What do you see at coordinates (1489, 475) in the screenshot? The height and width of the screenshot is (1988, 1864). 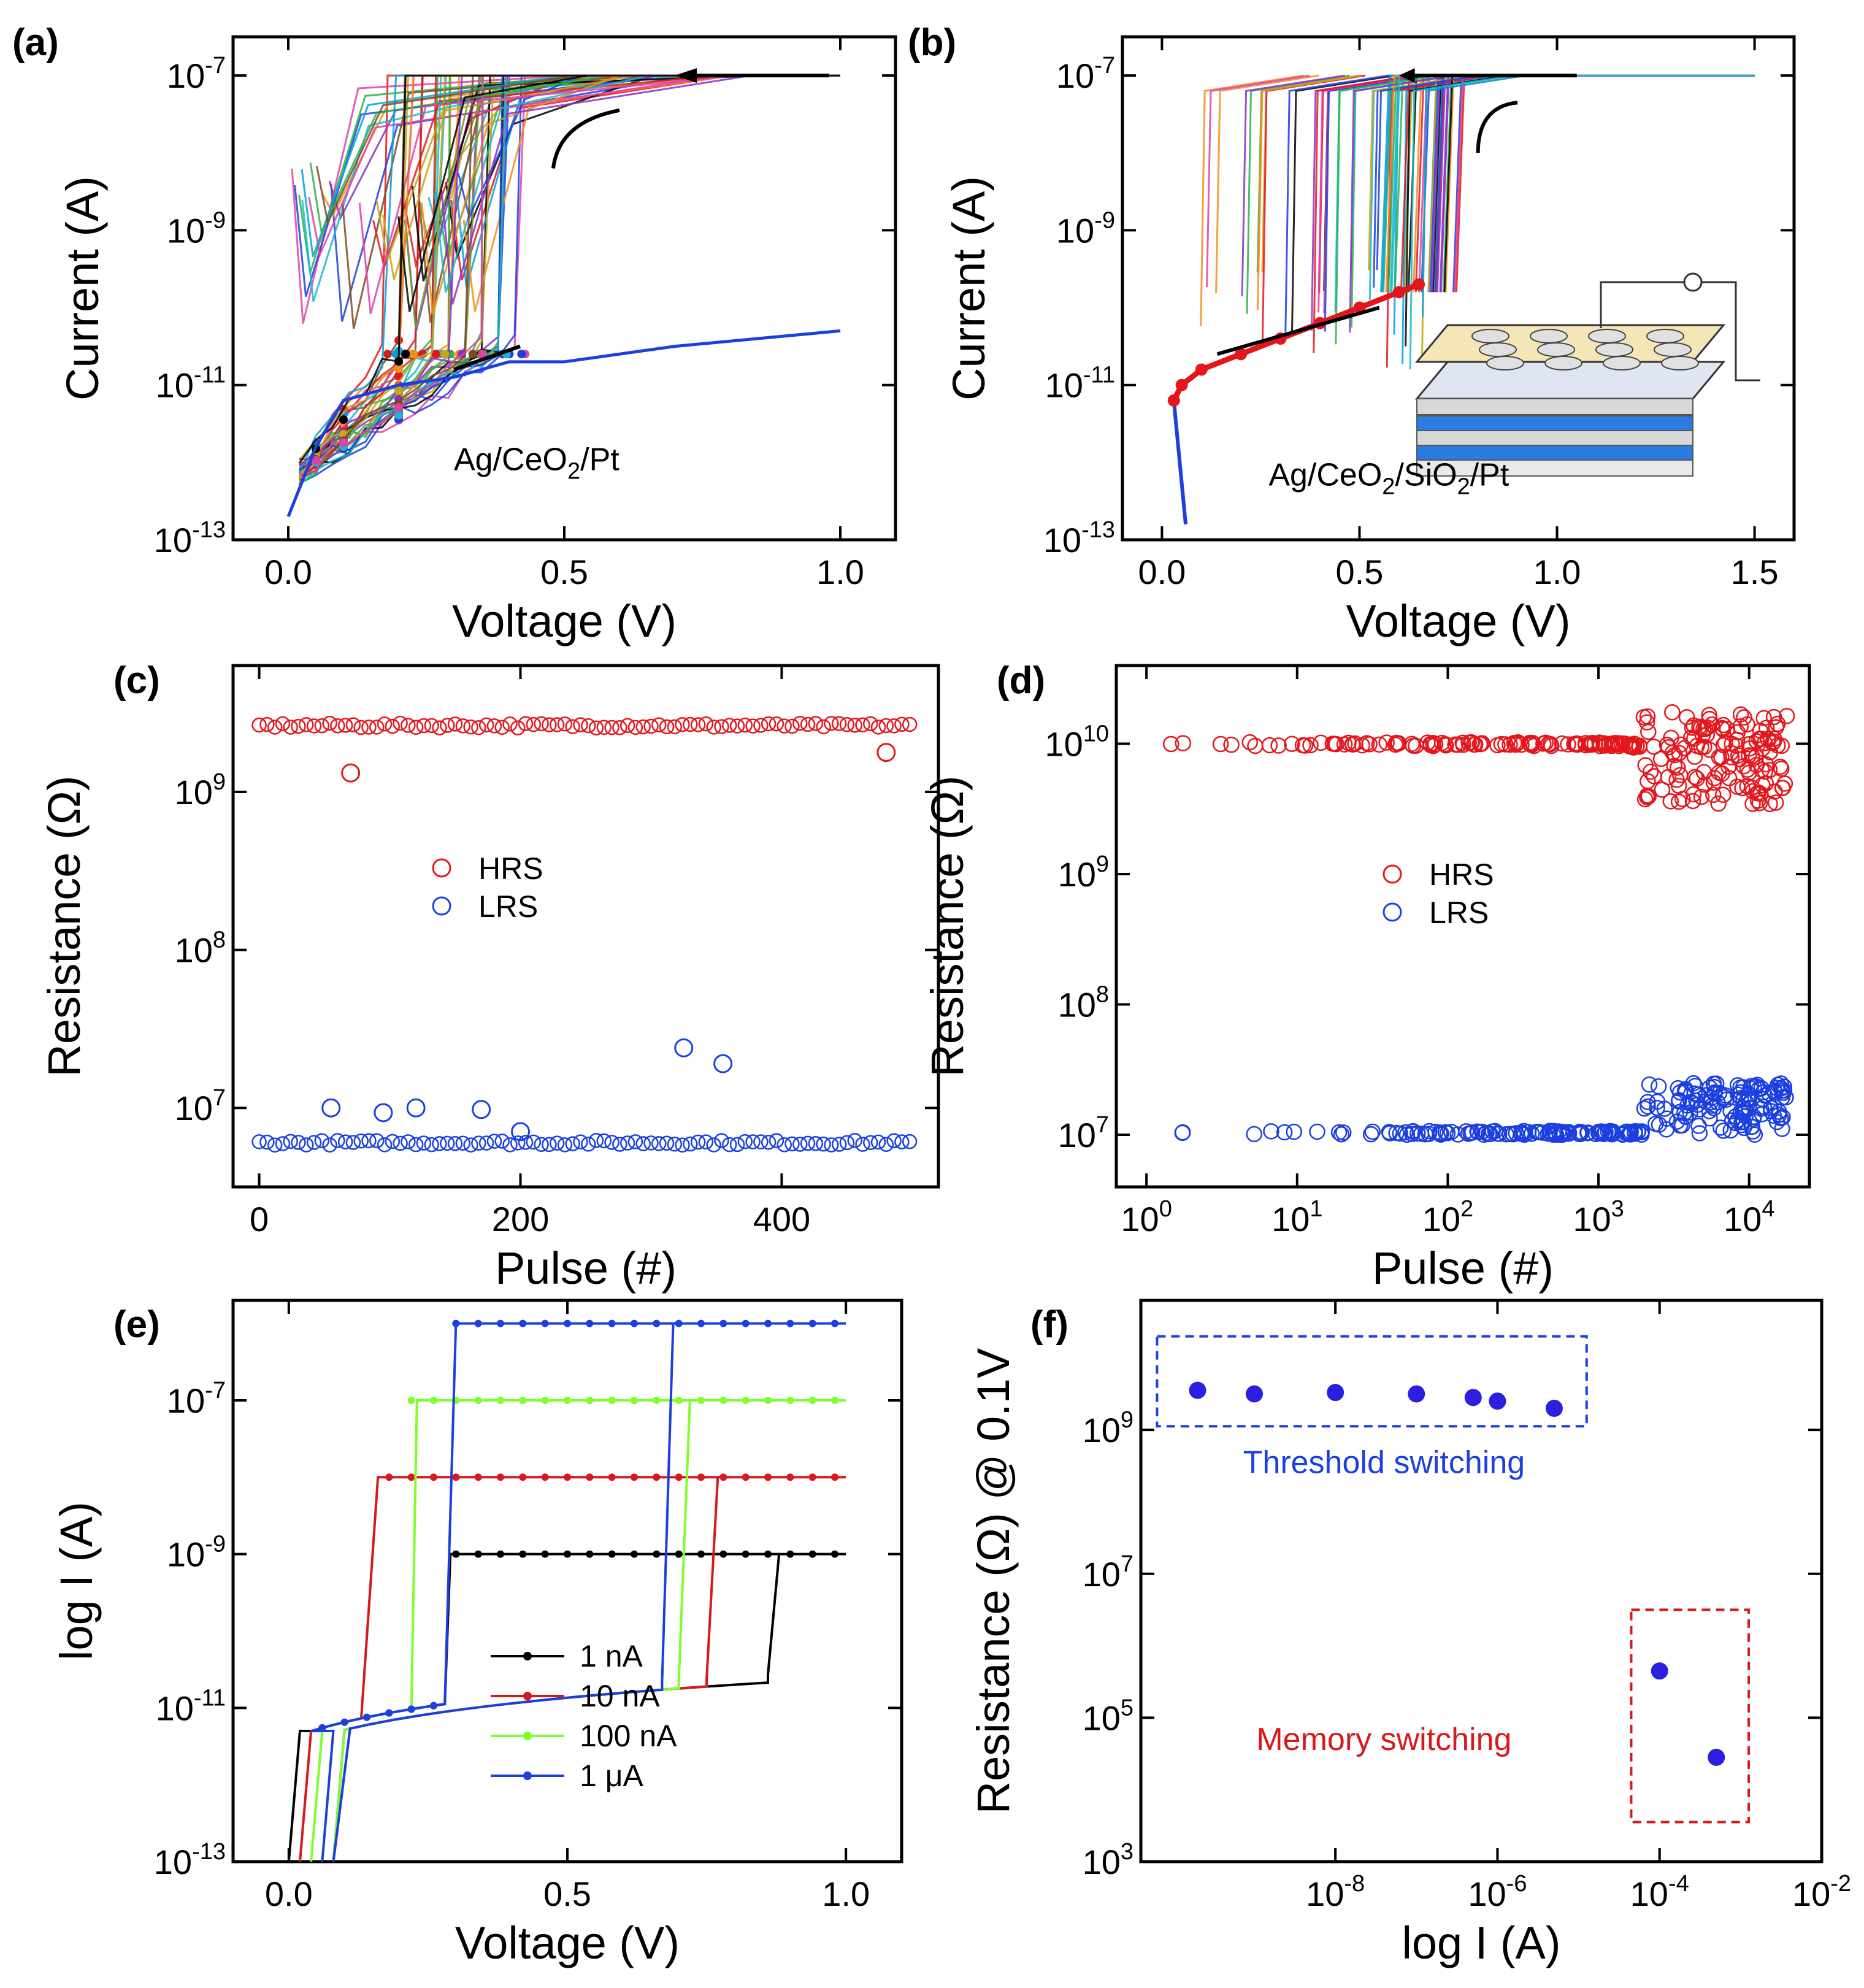 I see `formula-part: /Pt` at bounding box center [1489, 475].